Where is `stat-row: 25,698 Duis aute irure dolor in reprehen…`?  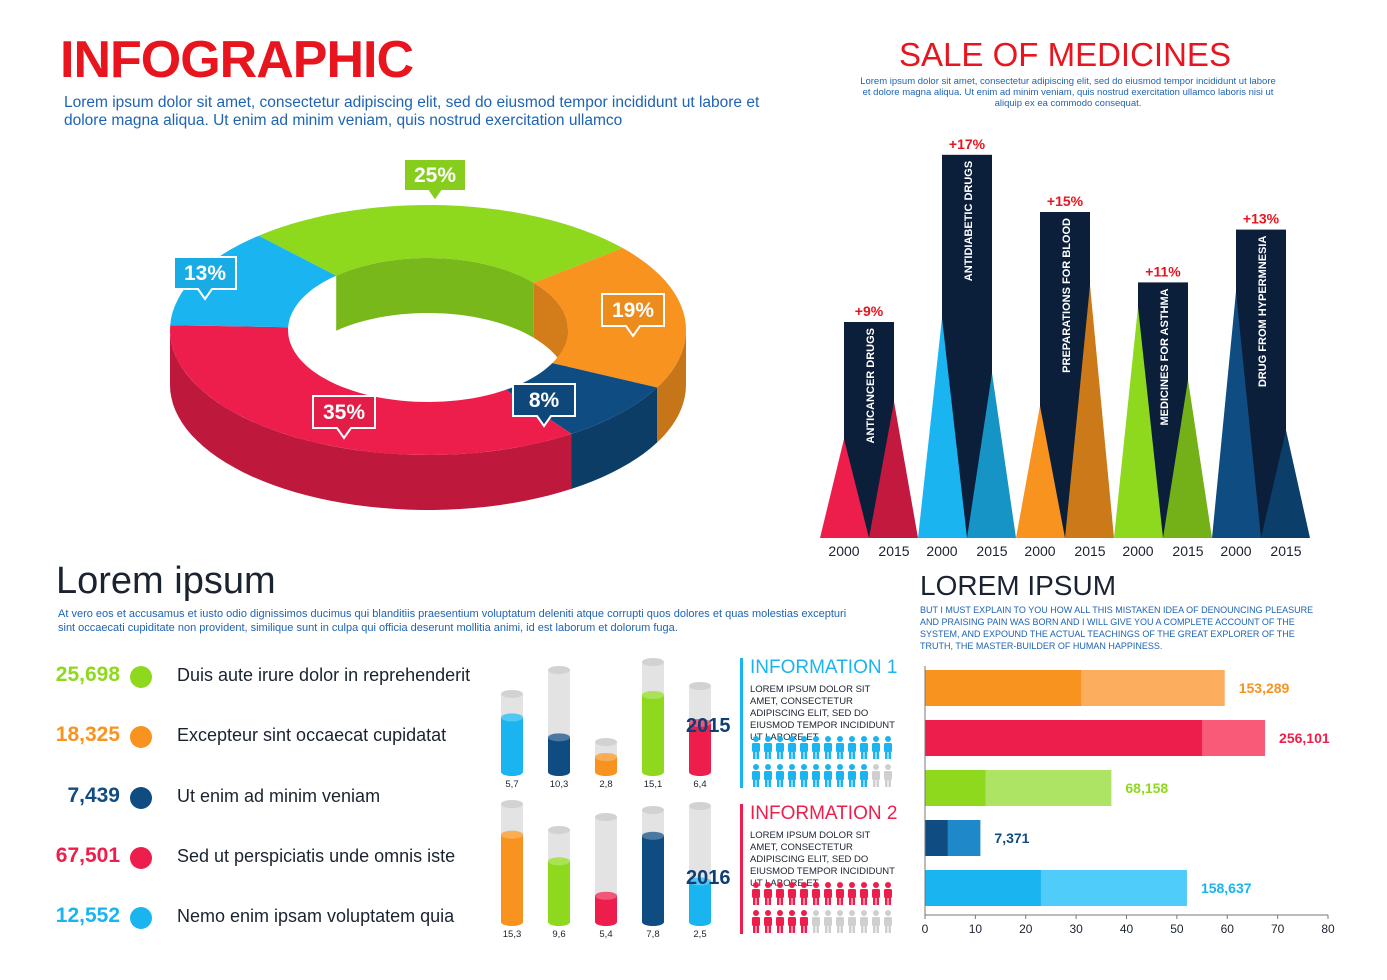
stat-row: 25,698 Duis aute irure dolor in reprehen… is located at coordinates (270, 677).